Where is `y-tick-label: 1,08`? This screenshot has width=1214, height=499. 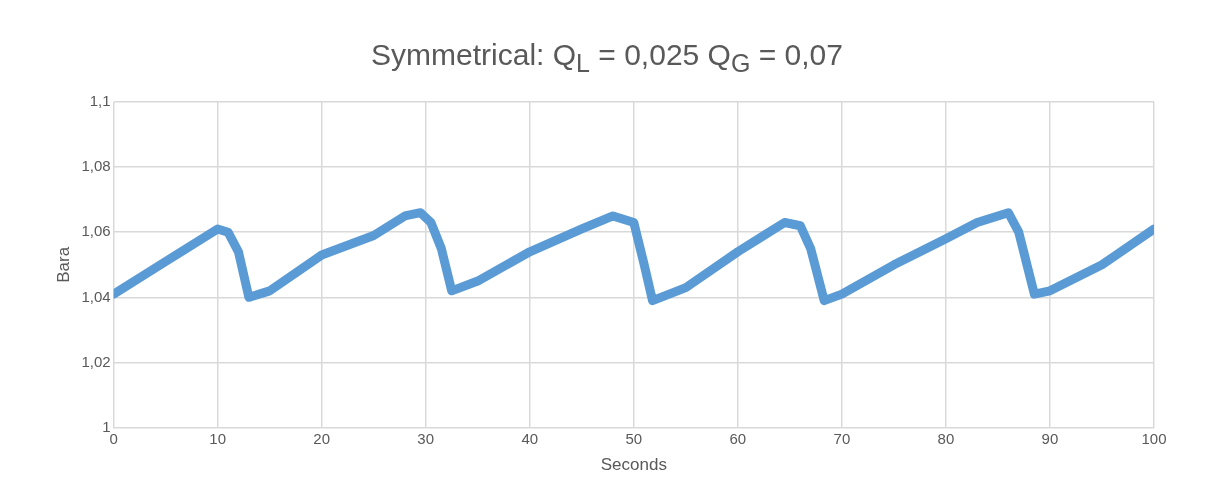
y-tick-label: 1,08 is located at coordinates (96, 166).